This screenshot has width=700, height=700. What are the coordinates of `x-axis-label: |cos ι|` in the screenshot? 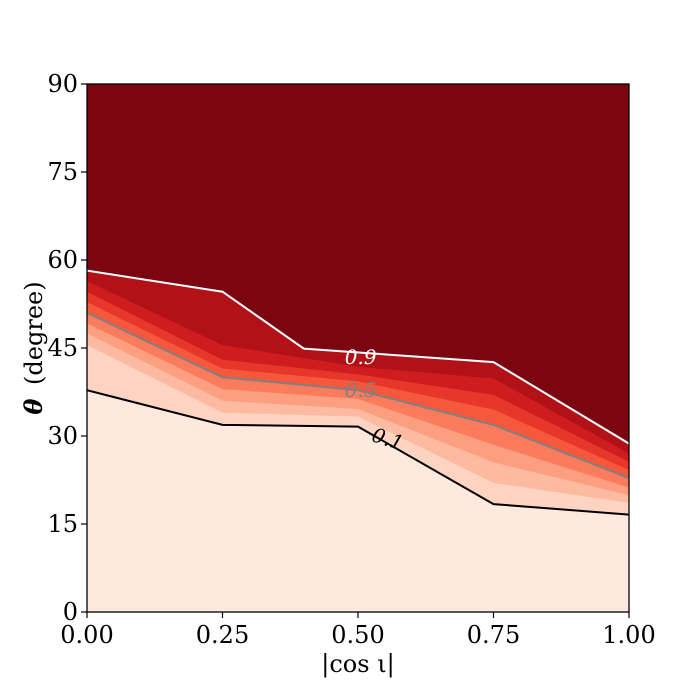 It's located at (357, 664).